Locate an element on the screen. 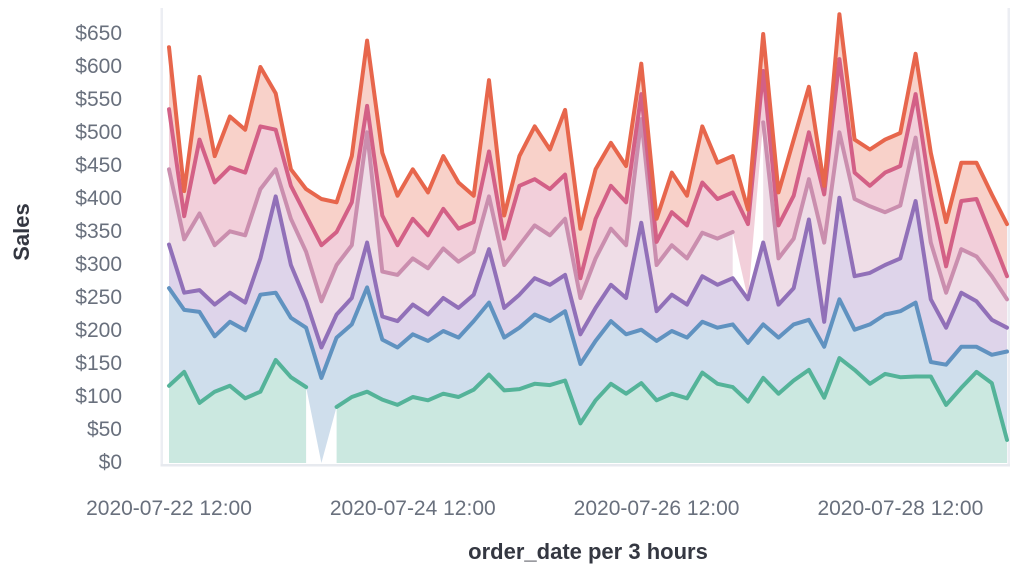 The image size is (1018, 574). y-tick-label: $600 is located at coordinates (98, 66).